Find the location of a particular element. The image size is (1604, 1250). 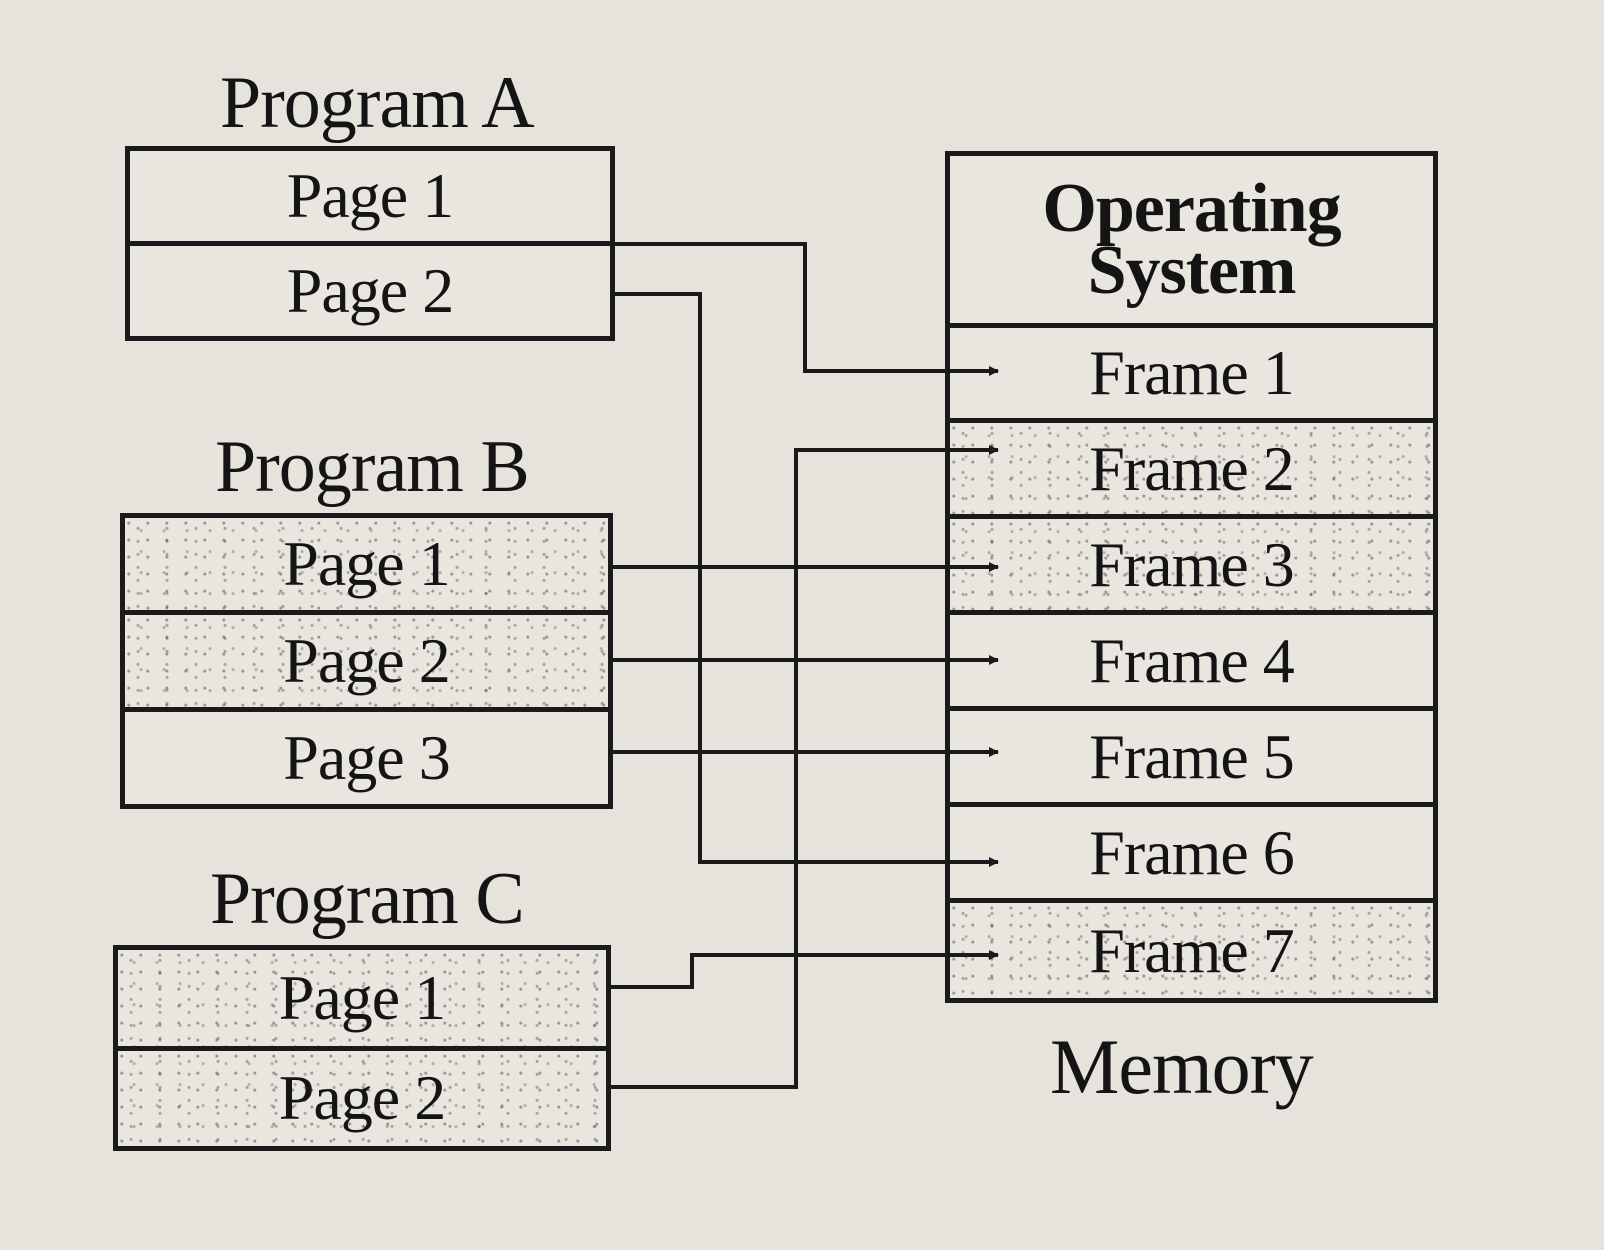

os-label-line-2: System is located at coordinates (1192, 270).